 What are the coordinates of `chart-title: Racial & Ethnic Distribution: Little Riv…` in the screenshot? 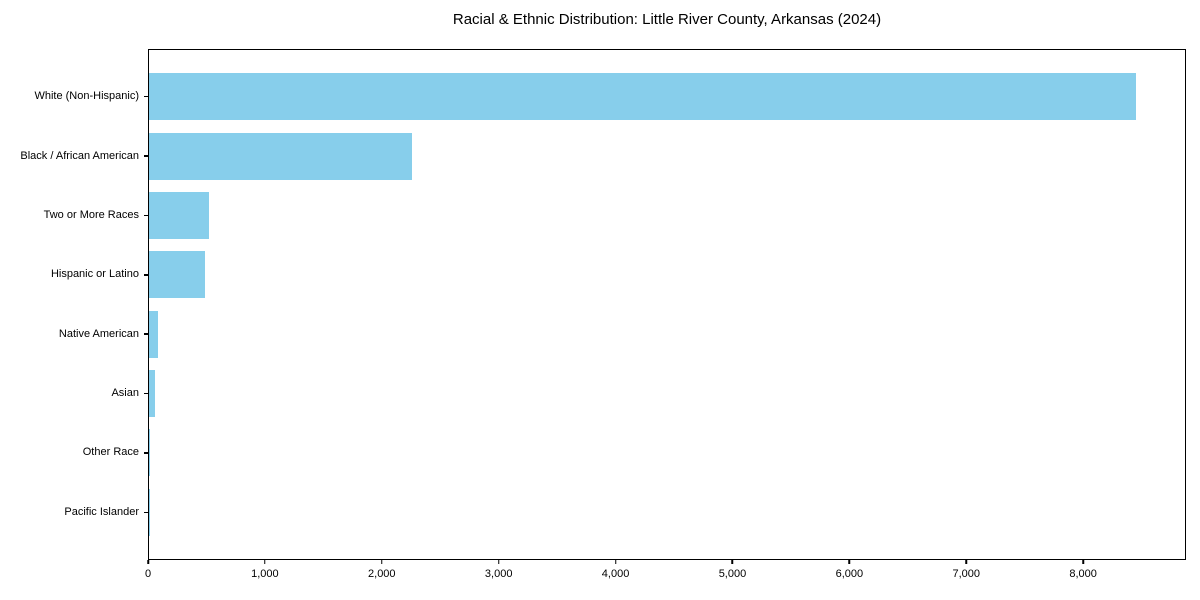 It's located at (667, 19).